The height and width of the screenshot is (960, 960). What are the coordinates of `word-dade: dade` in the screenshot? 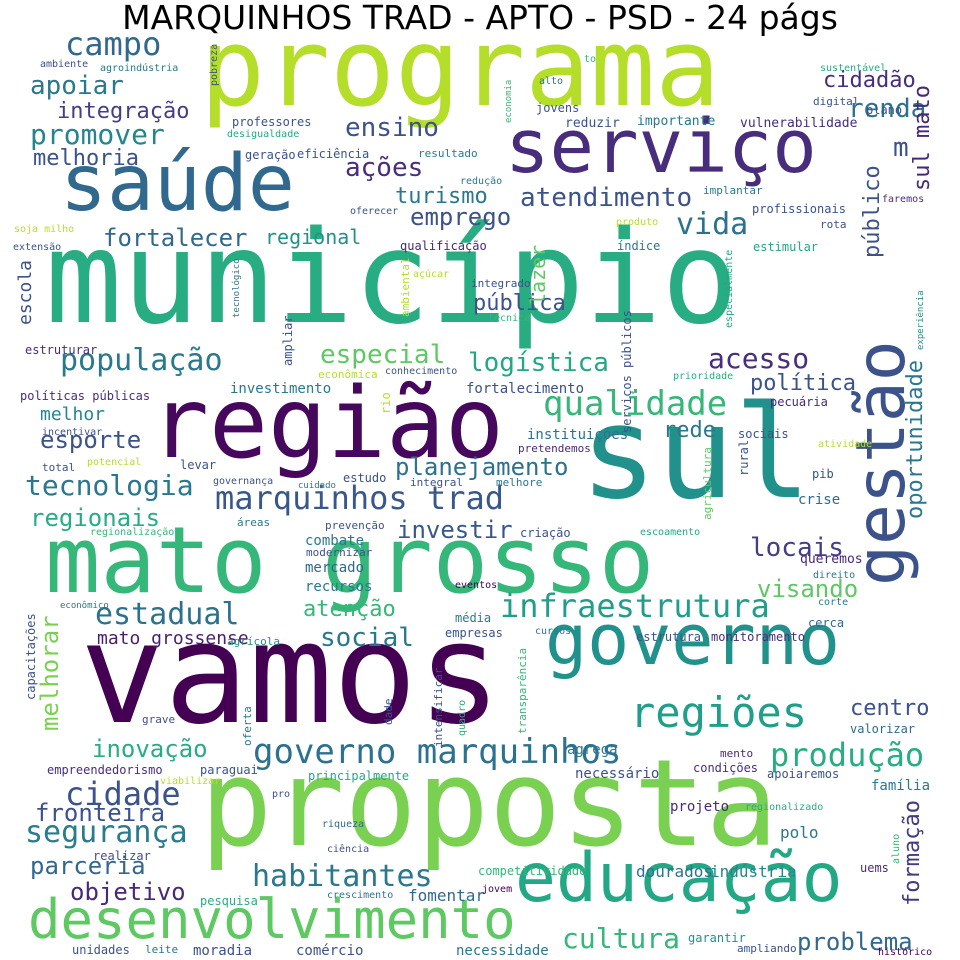 It's located at (388, 712).